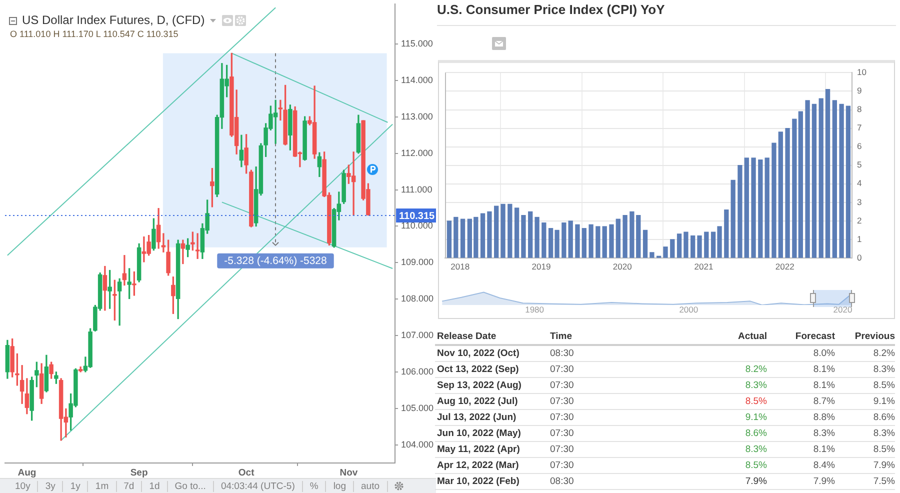  Describe the element at coordinates (478, 353) in the screenshot. I see `category-label: Nov 10, 2022 (Oct)` at that location.